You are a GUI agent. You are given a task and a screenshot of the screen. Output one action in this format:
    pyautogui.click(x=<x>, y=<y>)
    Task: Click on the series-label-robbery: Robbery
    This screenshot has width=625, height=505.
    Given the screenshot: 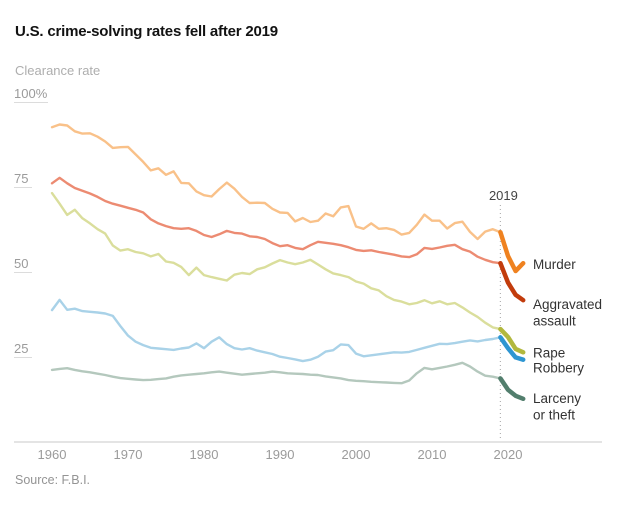 What is the action you would take?
    pyautogui.click(x=558, y=368)
    